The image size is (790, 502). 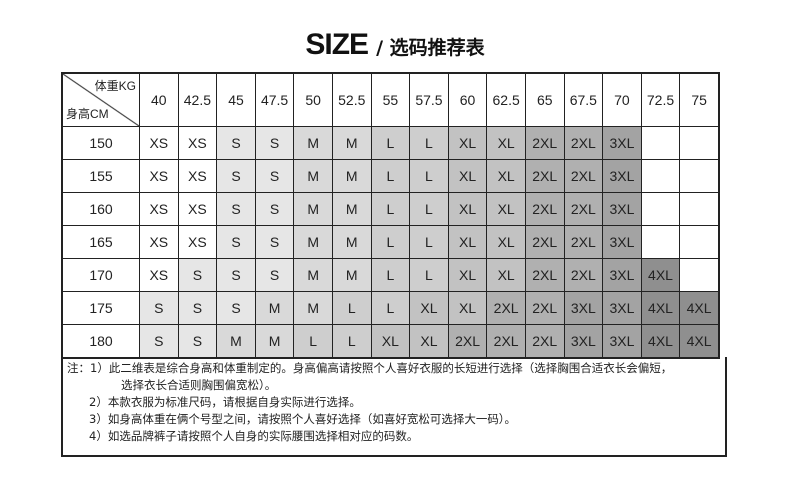 I want to click on corner-header: 体重KG 身高CM, so click(x=100, y=99).